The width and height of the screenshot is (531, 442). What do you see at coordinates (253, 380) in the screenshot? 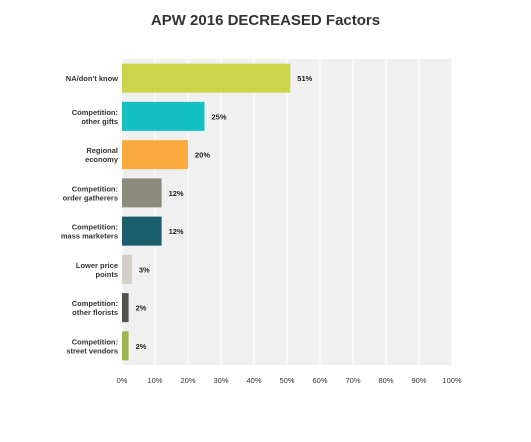
I see `x-tick-label: 40%` at bounding box center [253, 380].